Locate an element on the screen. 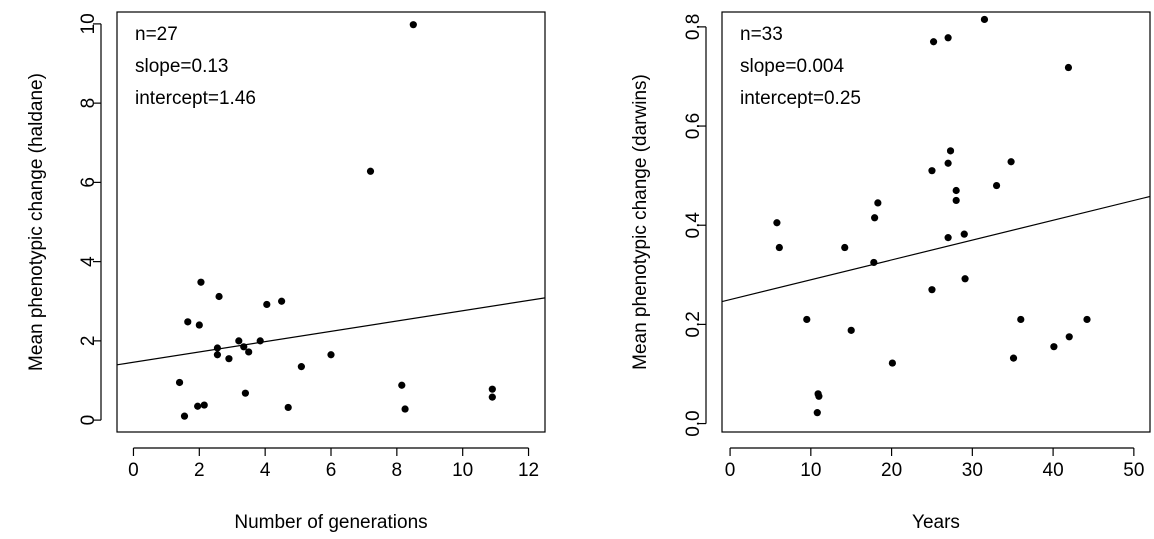 The height and width of the screenshot is (539, 1154). y-tick-label: 0.0 is located at coordinates (693, 423).